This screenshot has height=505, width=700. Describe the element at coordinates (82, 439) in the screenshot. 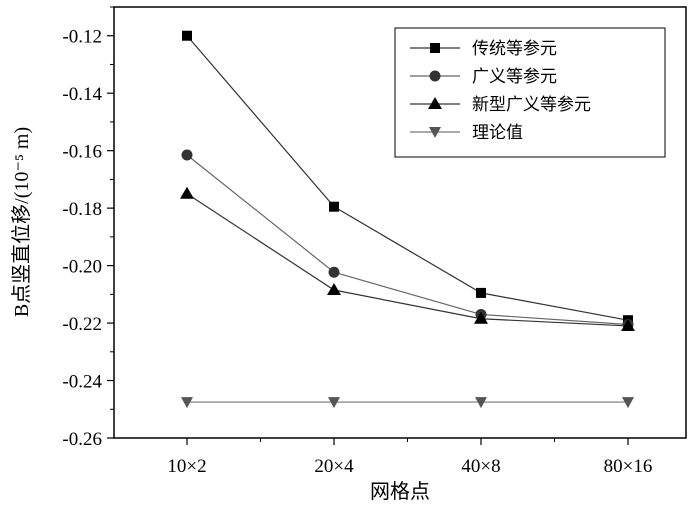

I see `y-tick-label: -0.26` at that location.